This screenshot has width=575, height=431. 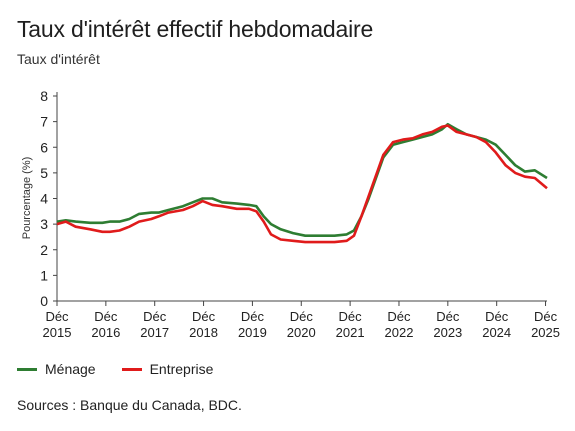 I want to click on y-tick-label: 2, so click(x=44, y=250).